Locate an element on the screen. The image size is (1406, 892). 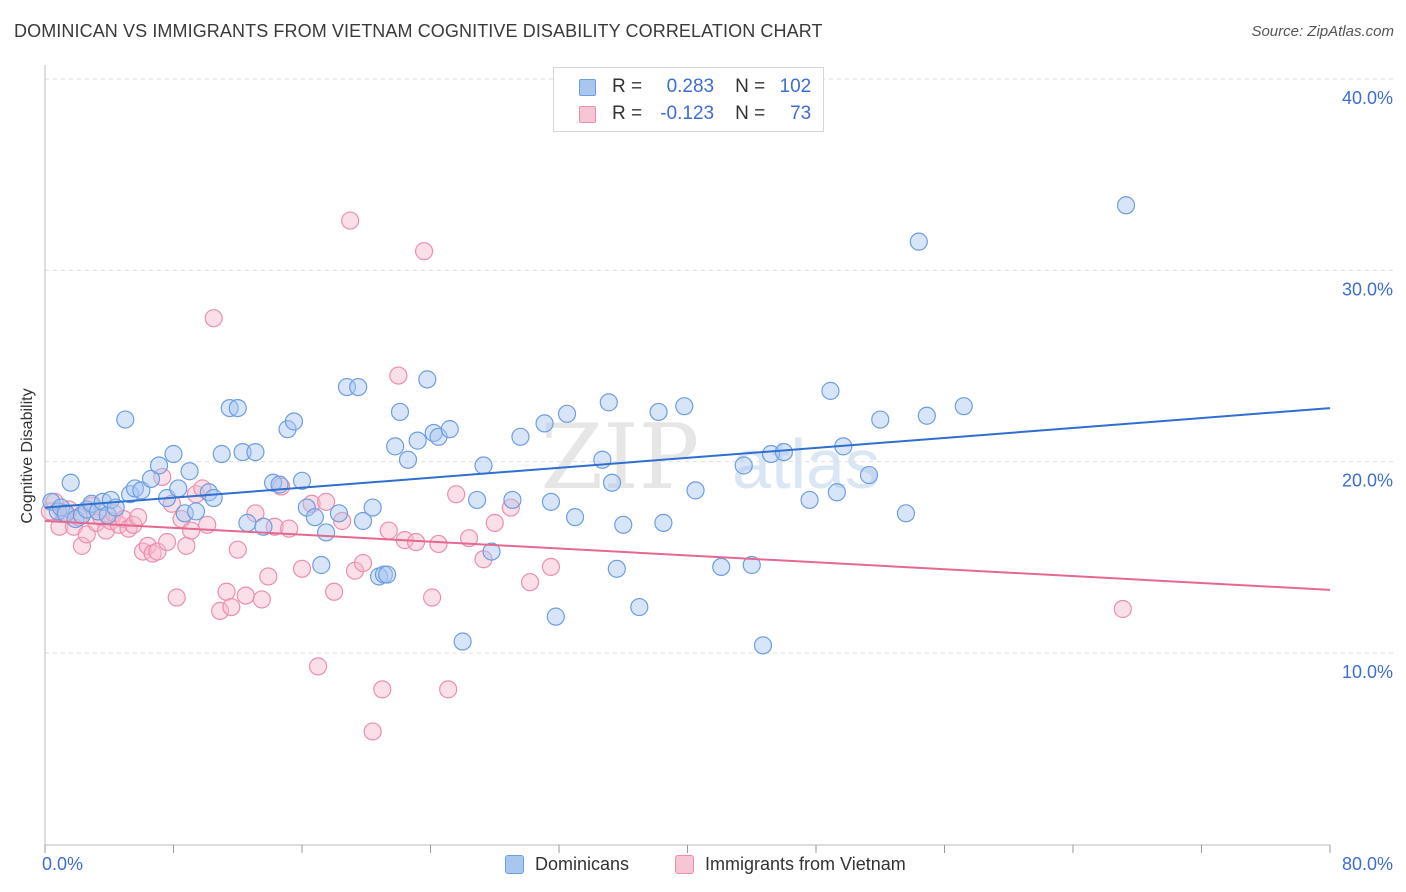
x-tick-label: 80.0% is located at coordinates (1367, 864).